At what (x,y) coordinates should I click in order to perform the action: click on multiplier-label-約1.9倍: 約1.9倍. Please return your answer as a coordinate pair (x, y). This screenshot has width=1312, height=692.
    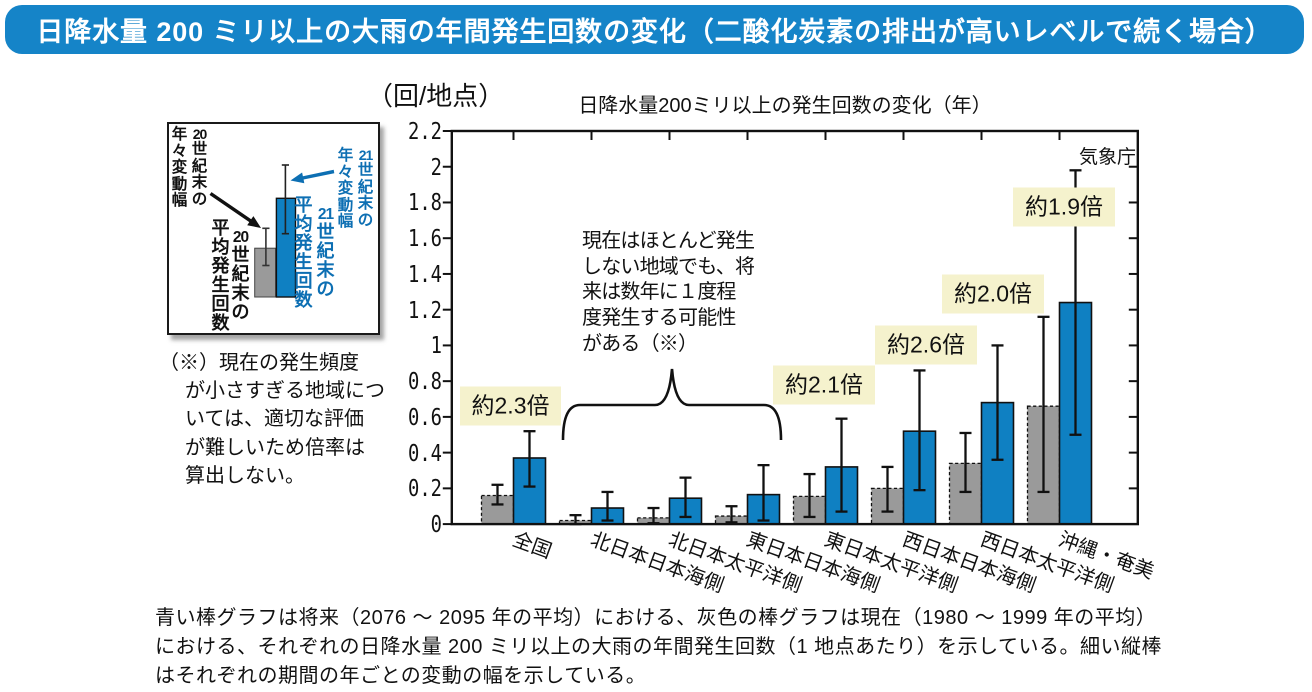
    Looking at the image, I should click on (1064, 206).